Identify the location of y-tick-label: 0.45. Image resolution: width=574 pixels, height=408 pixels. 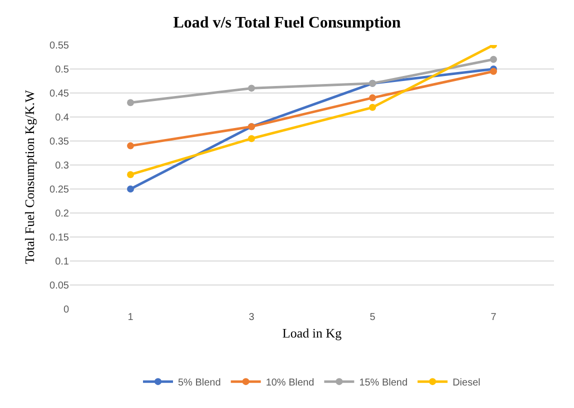
(60, 94).